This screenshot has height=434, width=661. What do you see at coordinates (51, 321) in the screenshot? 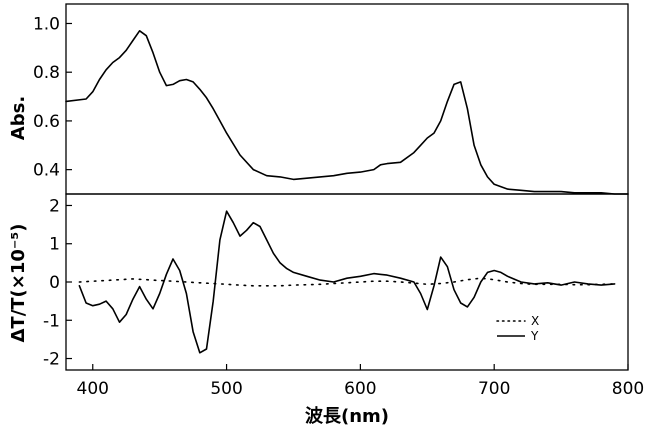
I see `transmission-y-tick-label: -1` at bounding box center [51, 321].